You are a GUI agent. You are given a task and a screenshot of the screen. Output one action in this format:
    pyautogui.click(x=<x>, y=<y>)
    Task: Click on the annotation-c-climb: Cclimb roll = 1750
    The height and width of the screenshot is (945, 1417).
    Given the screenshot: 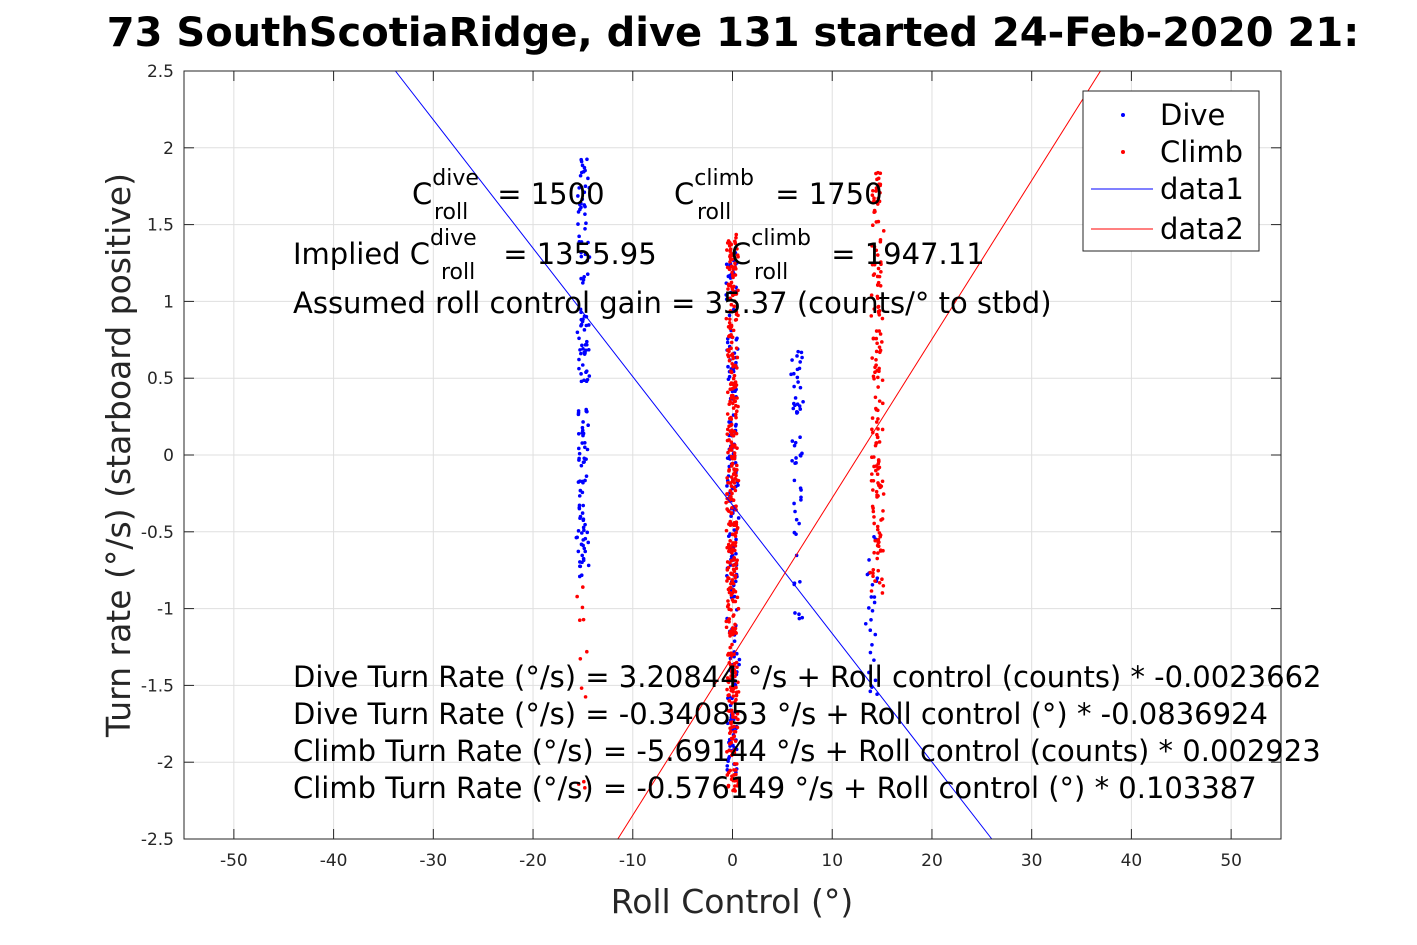 What is the action you would take?
    pyautogui.click(x=778, y=195)
    